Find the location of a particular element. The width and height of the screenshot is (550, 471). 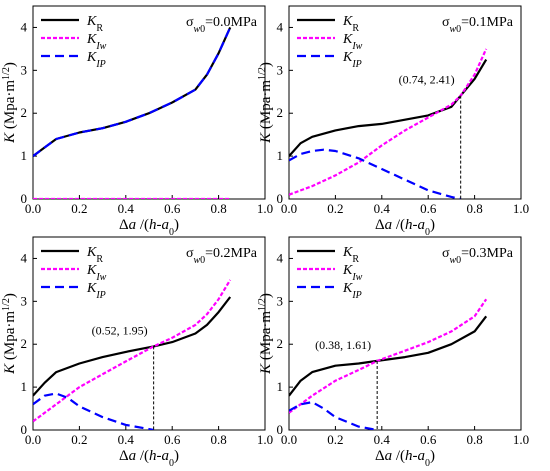

condition-label: σw0=0.0MPa is located at coordinates (222, 25).